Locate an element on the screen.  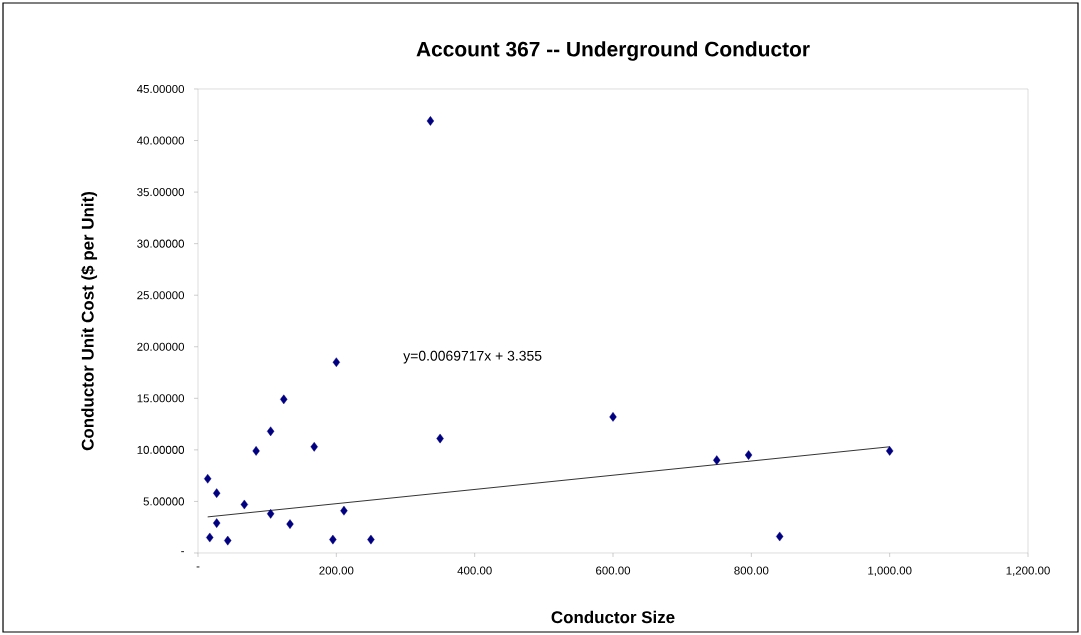
y-tick-label: 35.00000 is located at coordinates (161, 192).